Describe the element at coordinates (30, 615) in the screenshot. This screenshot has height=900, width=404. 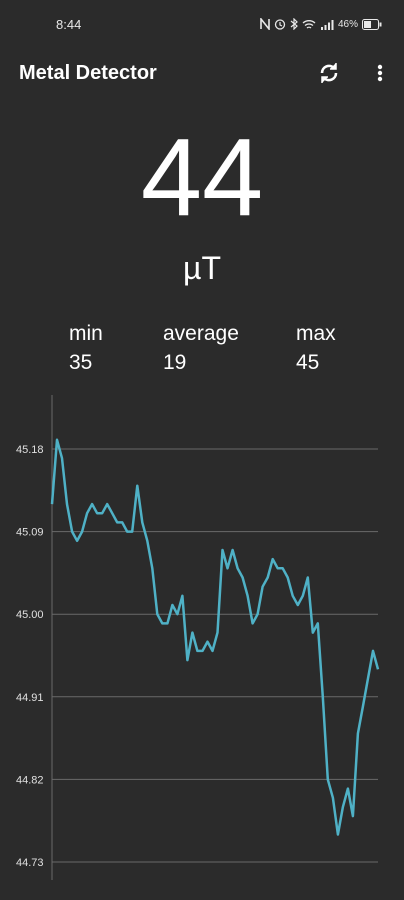
I see `y-tick-label: 45.00` at that location.